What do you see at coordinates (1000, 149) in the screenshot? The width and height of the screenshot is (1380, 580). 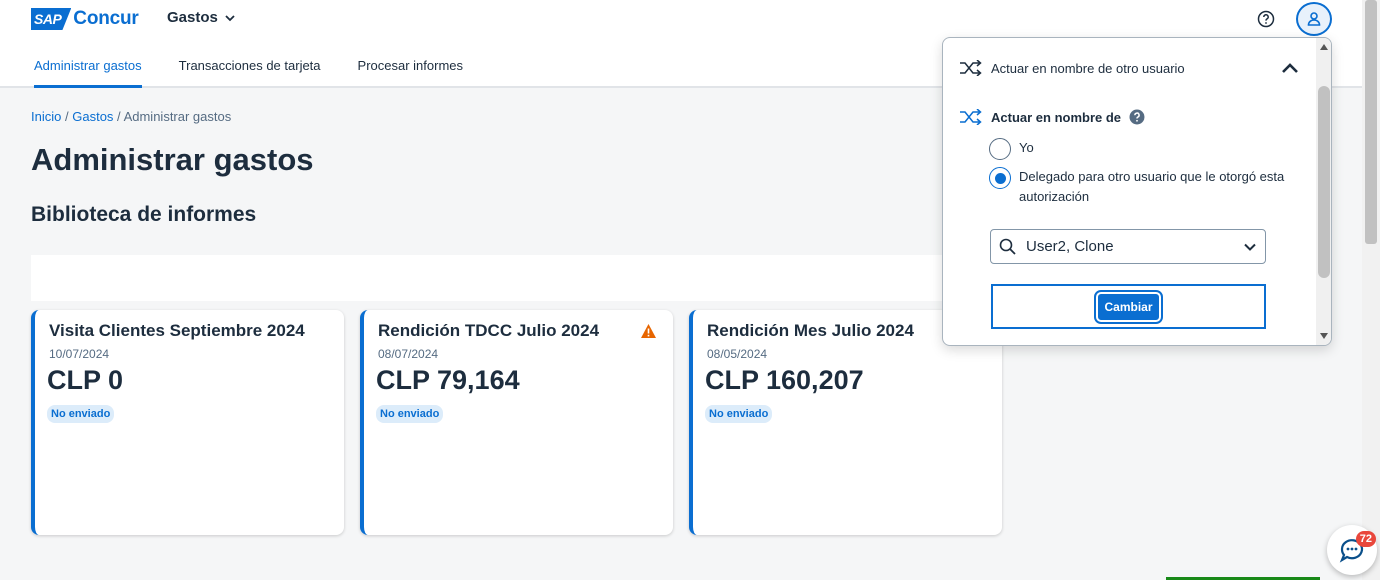 I see `radio-button-self` at bounding box center [1000, 149].